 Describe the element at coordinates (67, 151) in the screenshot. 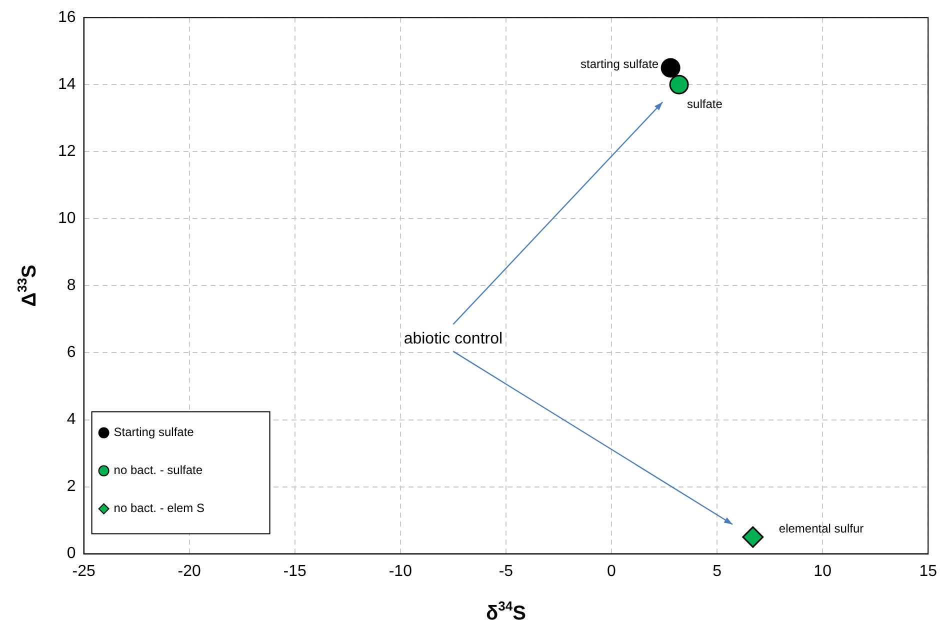

I see `y-tick-label: 12` at that location.